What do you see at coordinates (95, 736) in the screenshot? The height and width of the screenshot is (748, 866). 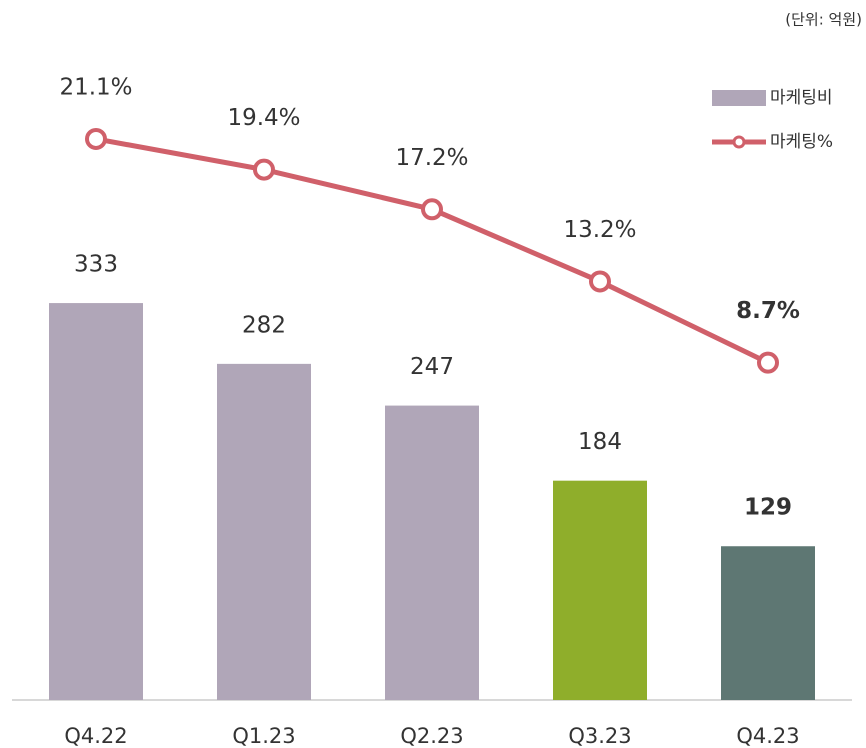 I see `x-tick-label: Q4.22` at bounding box center [95, 736].